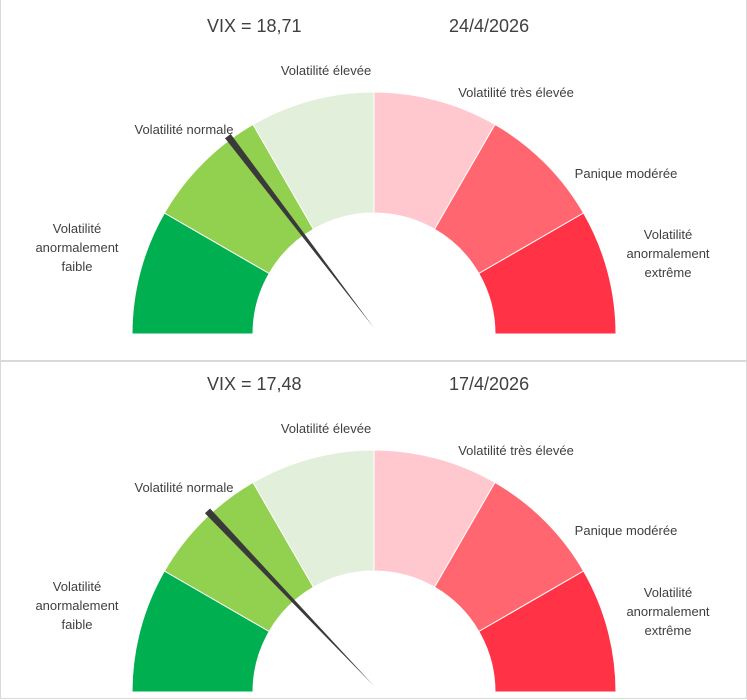  I want to click on vix-value-title: VIX = 17,48, so click(254, 384).